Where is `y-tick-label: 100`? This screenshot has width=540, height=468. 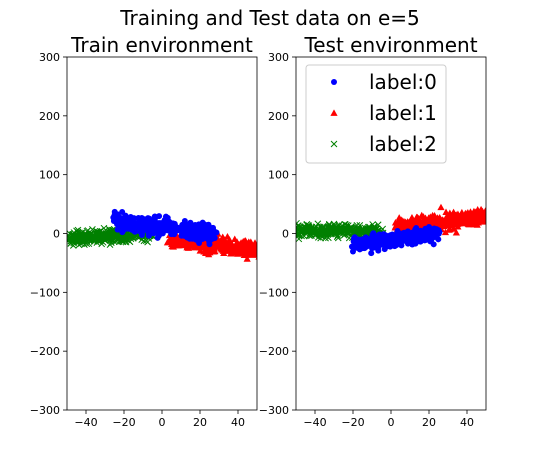 y-tick-label: 100 is located at coordinates (49, 175).